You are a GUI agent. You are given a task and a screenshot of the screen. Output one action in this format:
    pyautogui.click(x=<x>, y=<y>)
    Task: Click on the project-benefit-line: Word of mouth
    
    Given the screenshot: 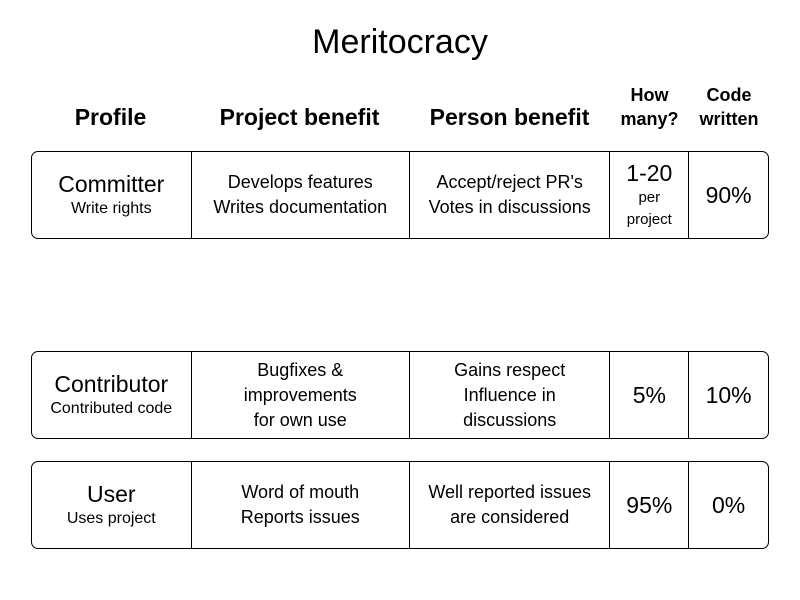 What is the action you would take?
    pyautogui.click(x=300, y=492)
    